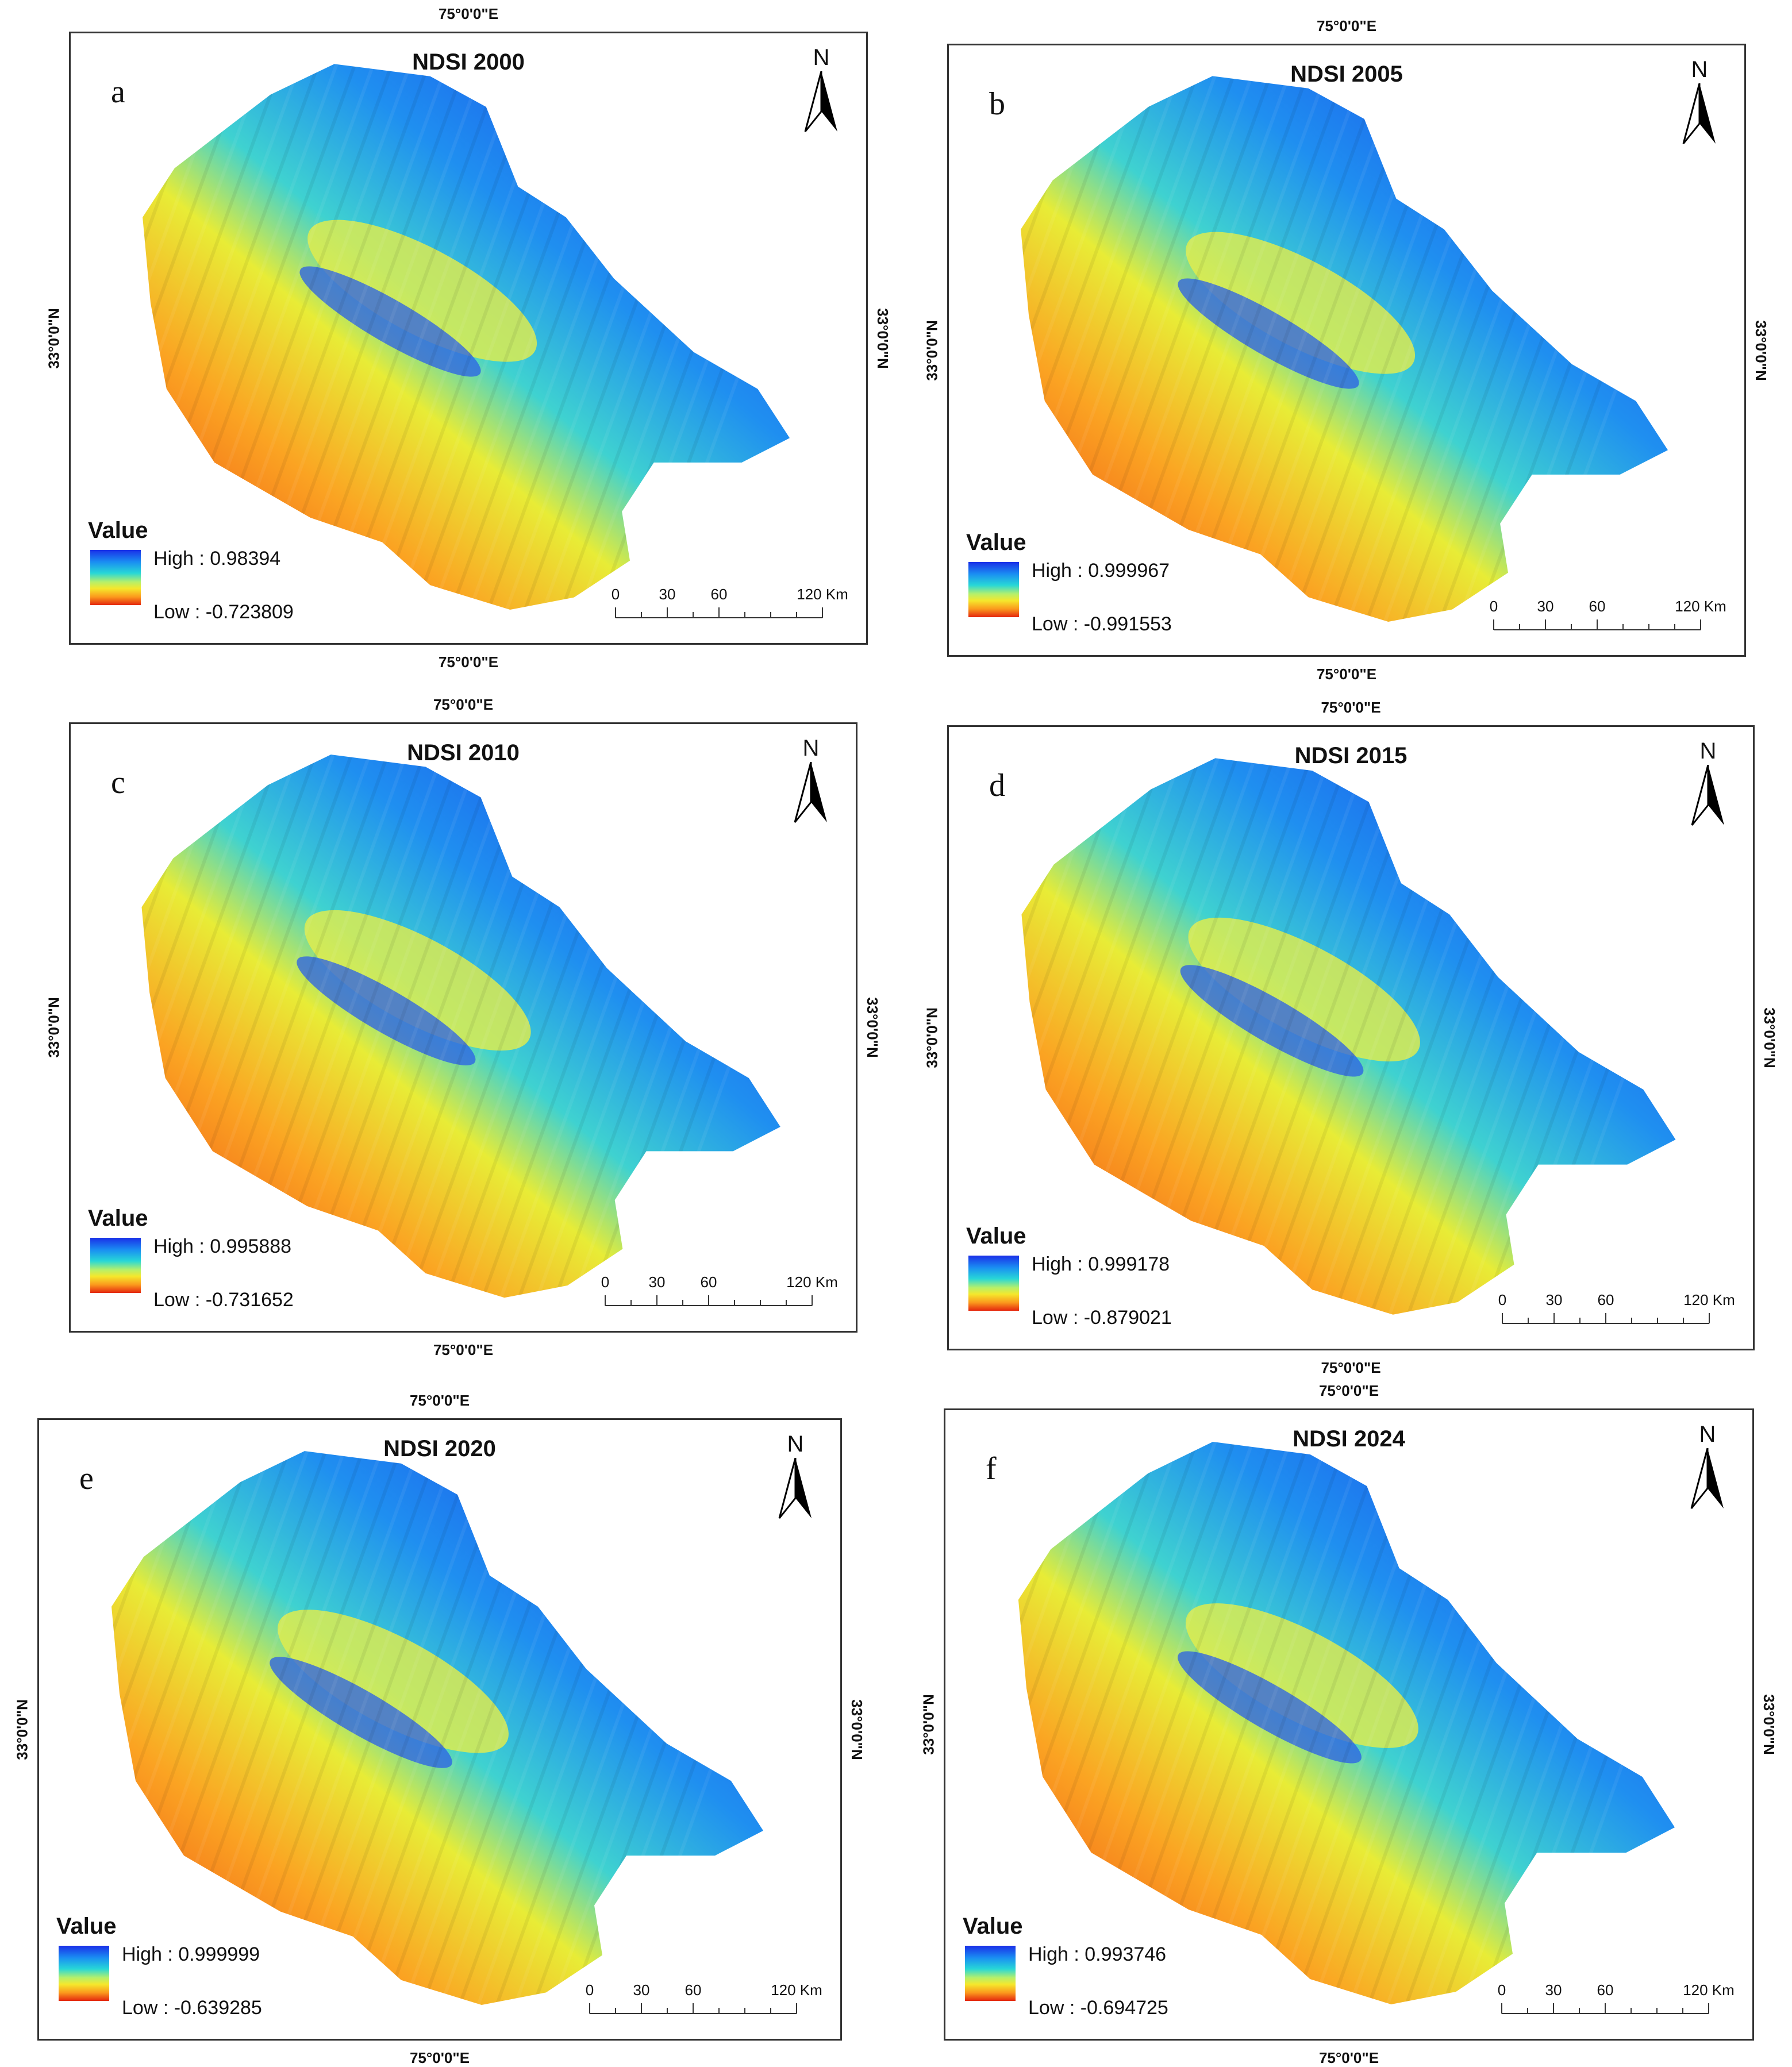 This screenshot has height=2067, width=1792. I want to click on legend-low-value: Low : -0.731652, so click(224, 1300).